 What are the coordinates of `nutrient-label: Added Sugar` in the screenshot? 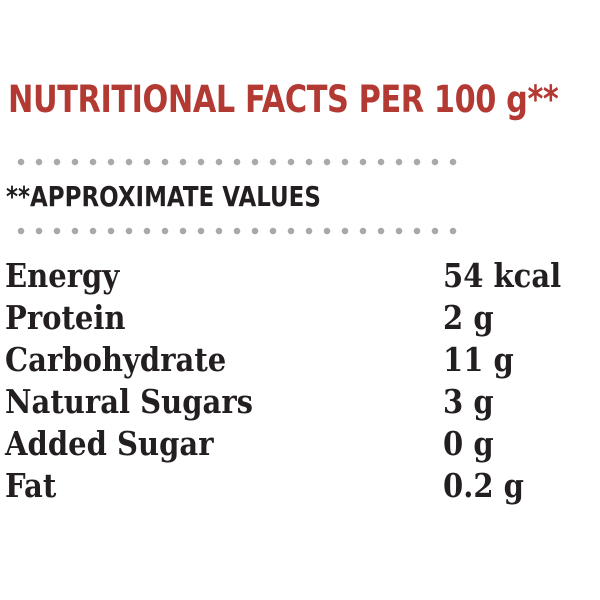 It's located at (109, 443).